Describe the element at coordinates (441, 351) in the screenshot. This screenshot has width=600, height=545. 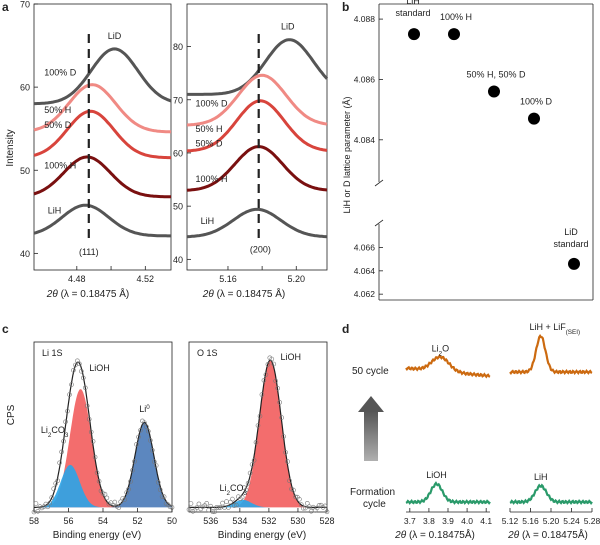
I see `panel-d-series-label-0-0: Li2O` at that location.